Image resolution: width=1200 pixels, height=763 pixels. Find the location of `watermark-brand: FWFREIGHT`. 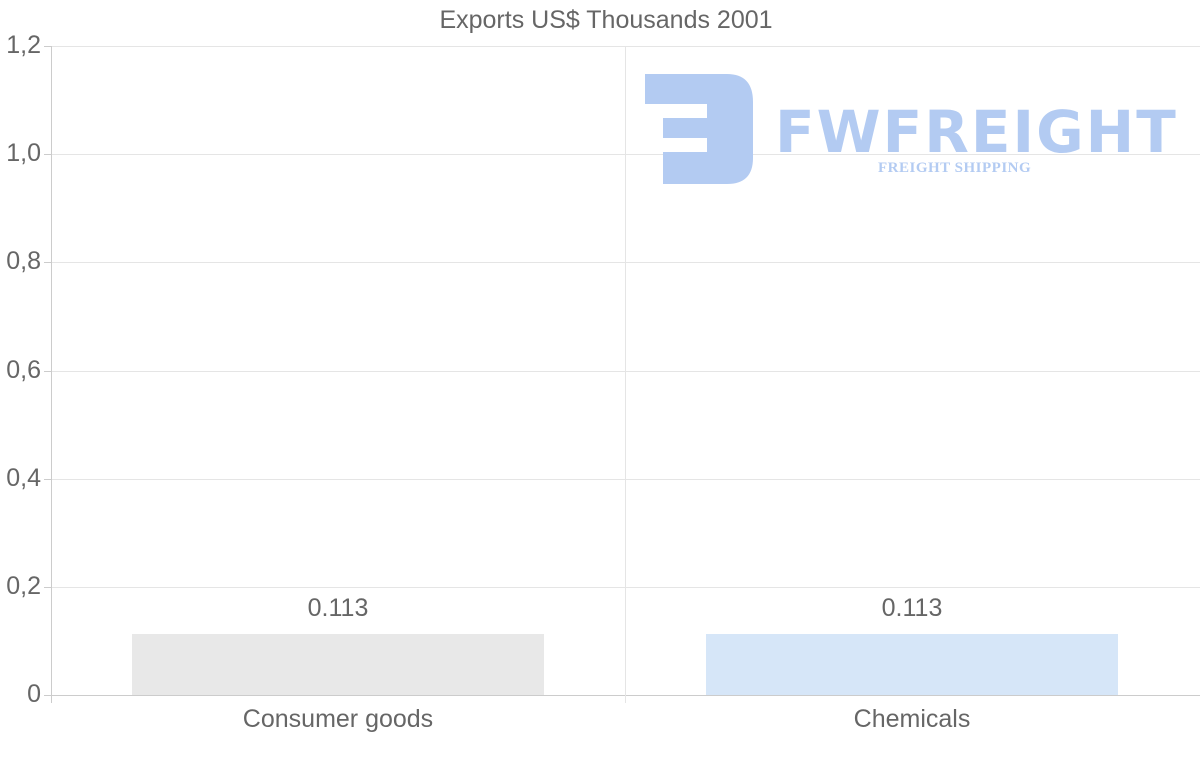

watermark-brand: FWFREIGHT is located at coordinates (976, 132).